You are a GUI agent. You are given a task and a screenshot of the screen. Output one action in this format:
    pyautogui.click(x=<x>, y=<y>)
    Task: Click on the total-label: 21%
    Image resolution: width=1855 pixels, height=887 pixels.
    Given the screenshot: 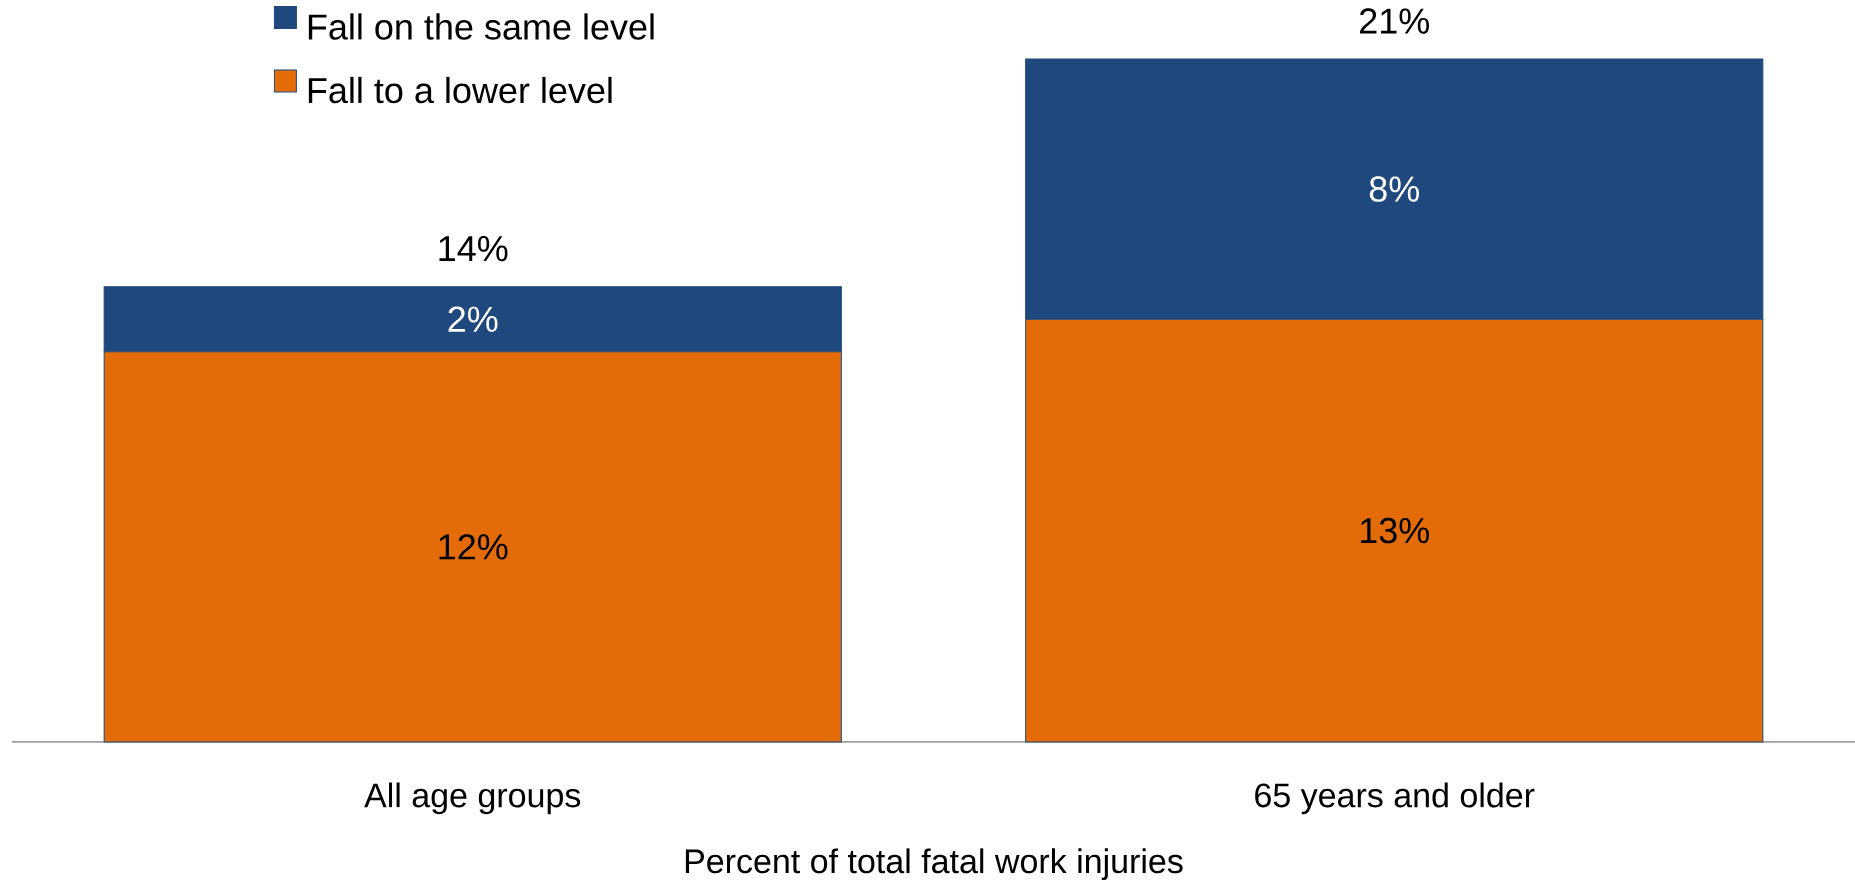 What is the action you would take?
    pyautogui.click(x=1394, y=21)
    